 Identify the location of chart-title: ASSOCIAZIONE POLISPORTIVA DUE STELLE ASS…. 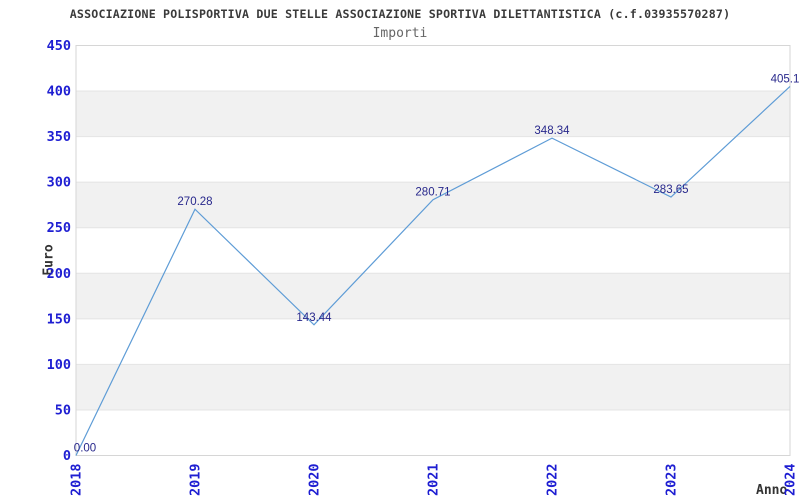
(400, 14).